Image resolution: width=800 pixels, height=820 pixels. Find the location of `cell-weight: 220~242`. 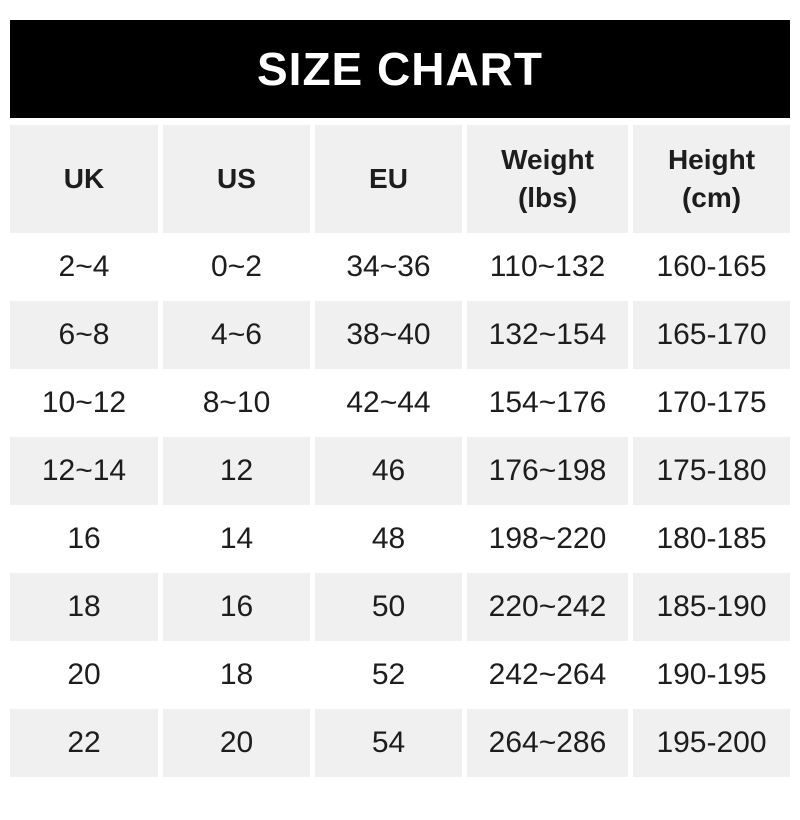

cell-weight: 220~242 is located at coordinates (547, 607).